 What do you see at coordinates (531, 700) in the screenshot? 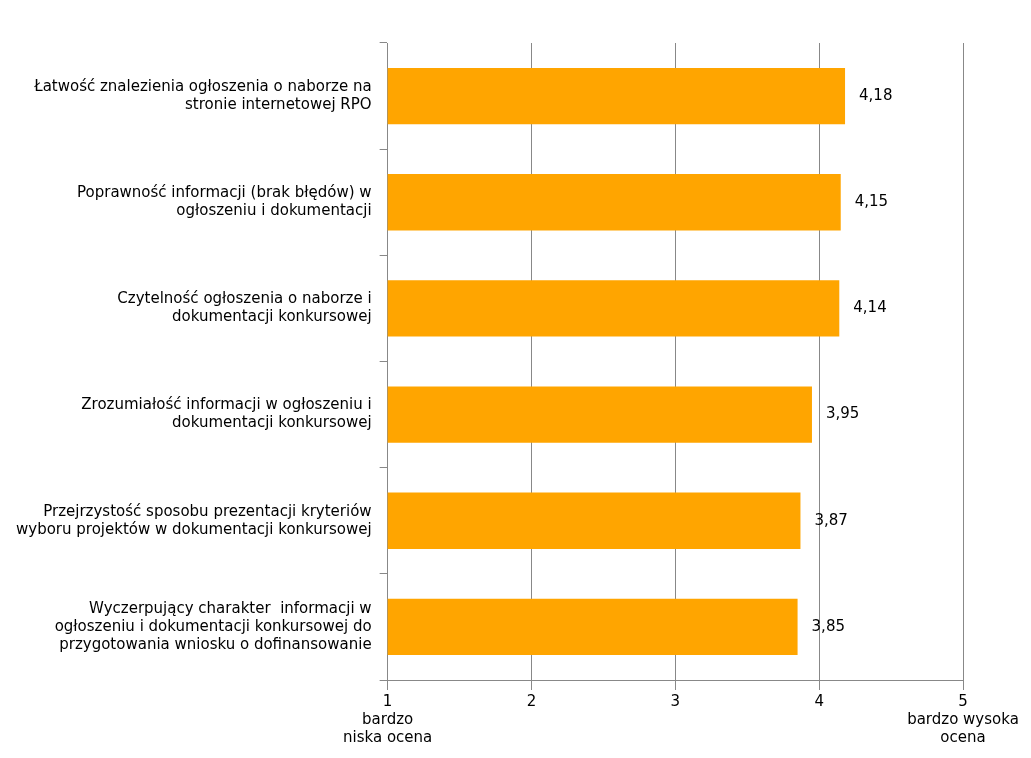
I see `x-tick-label: 2` at bounding box center [531, 700].